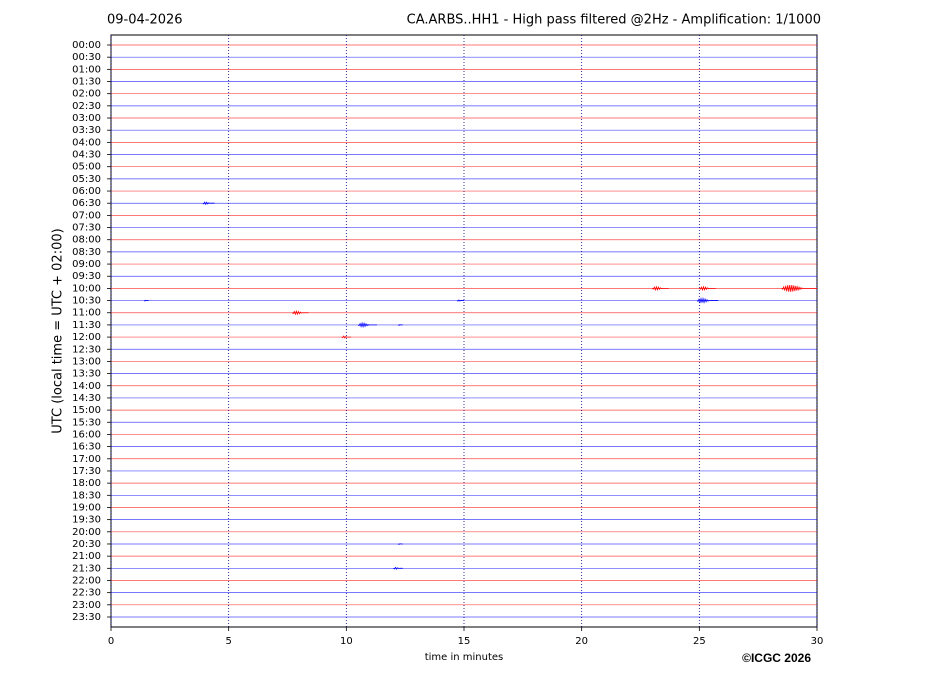 The image size is (927, 696). What do you see at coordinates (86, 252) in the screenshot?
I see `y-tick-label: 08:30` at bounding box center [86, 252].